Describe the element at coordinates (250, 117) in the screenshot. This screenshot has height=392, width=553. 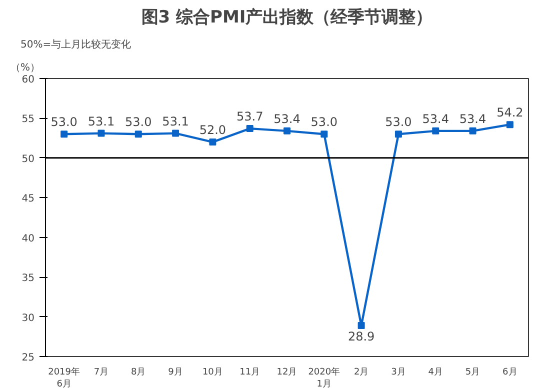
I see `data-label: 53.7` at that location.